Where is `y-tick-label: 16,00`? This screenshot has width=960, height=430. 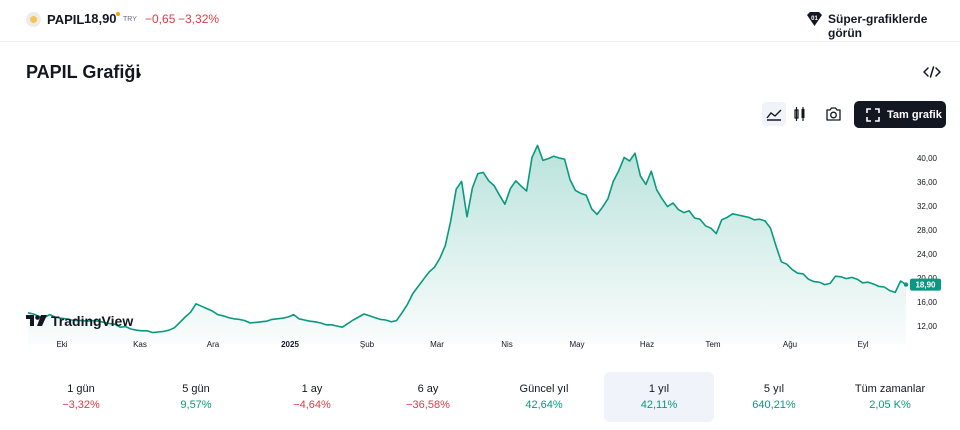
y-tick-label: 16,00 is located at coordinates (927, 302).